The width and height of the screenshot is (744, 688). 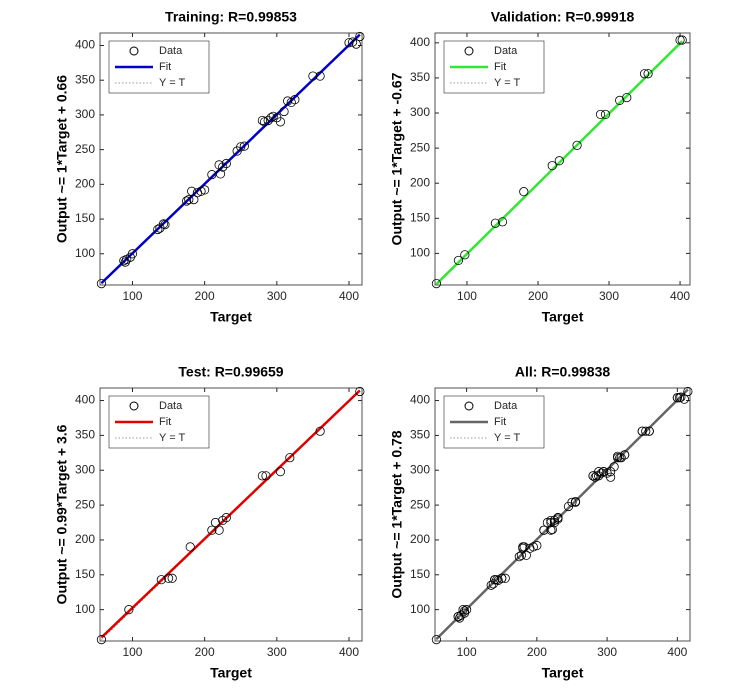 What do you see at coordinates (563, 372) in the screenshot?
I see `chart-title: All: R=0.99838` at bounding box center [563, 372].